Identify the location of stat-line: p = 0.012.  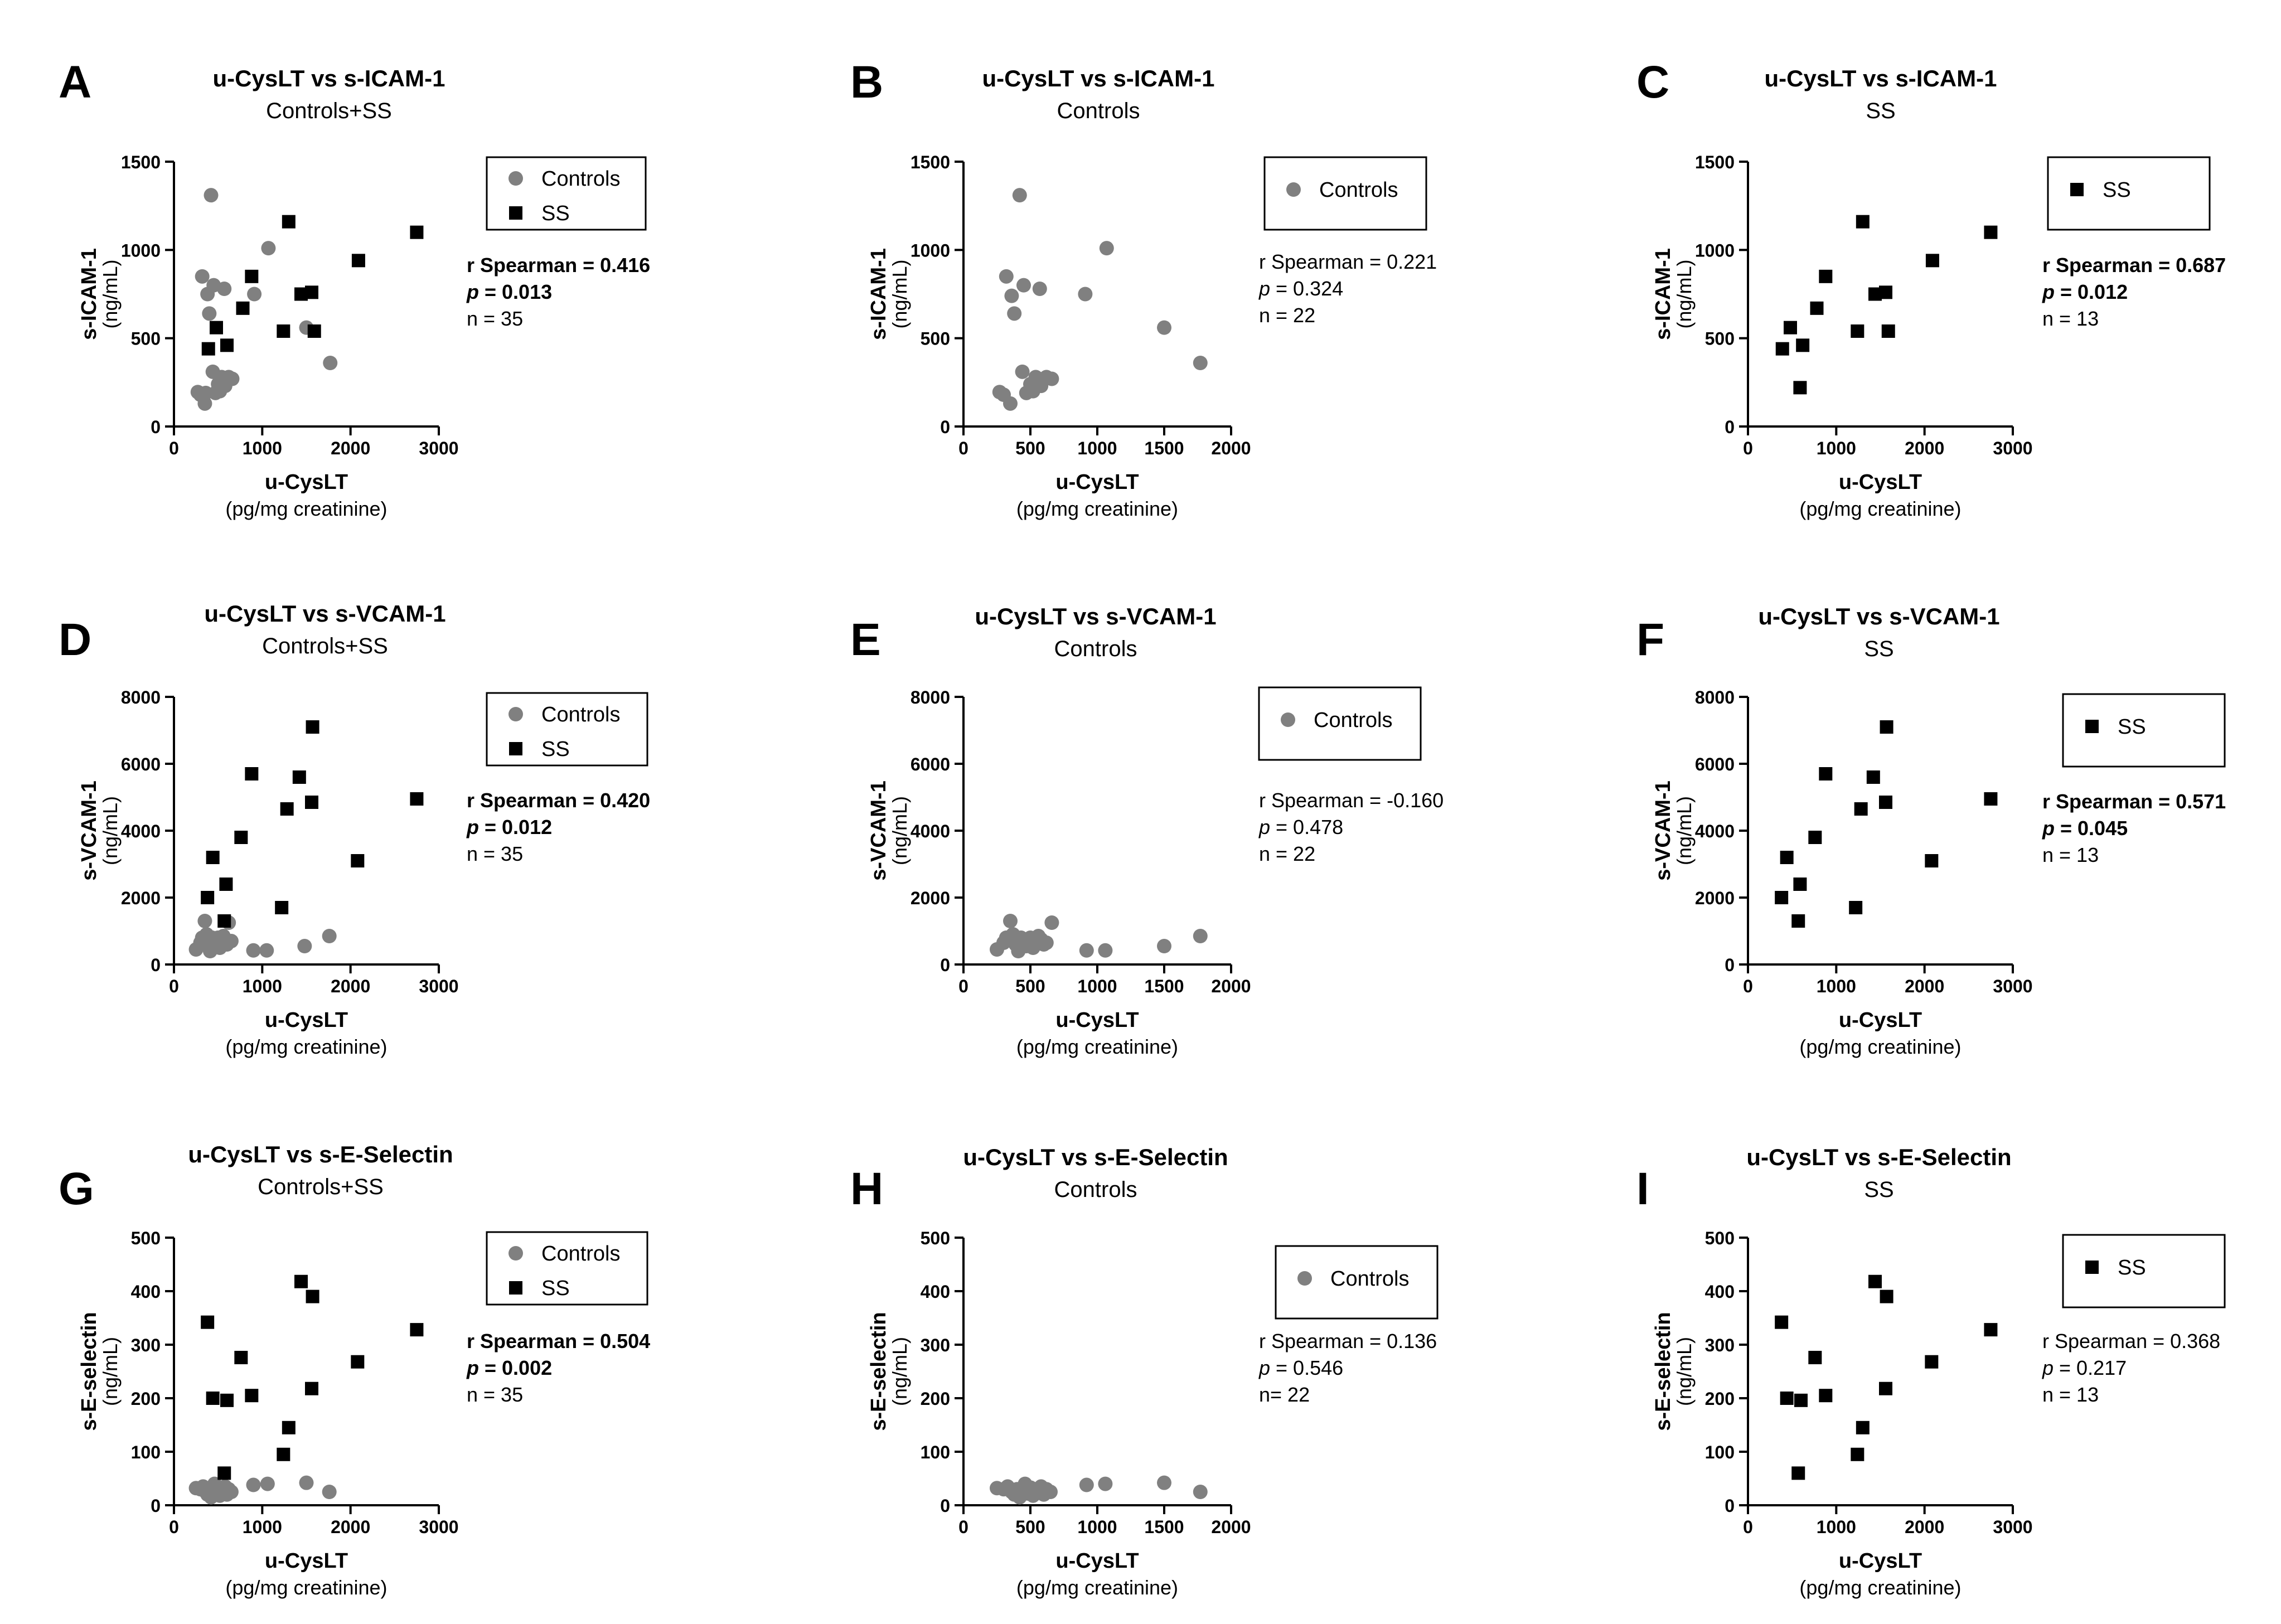
(2085, 292).